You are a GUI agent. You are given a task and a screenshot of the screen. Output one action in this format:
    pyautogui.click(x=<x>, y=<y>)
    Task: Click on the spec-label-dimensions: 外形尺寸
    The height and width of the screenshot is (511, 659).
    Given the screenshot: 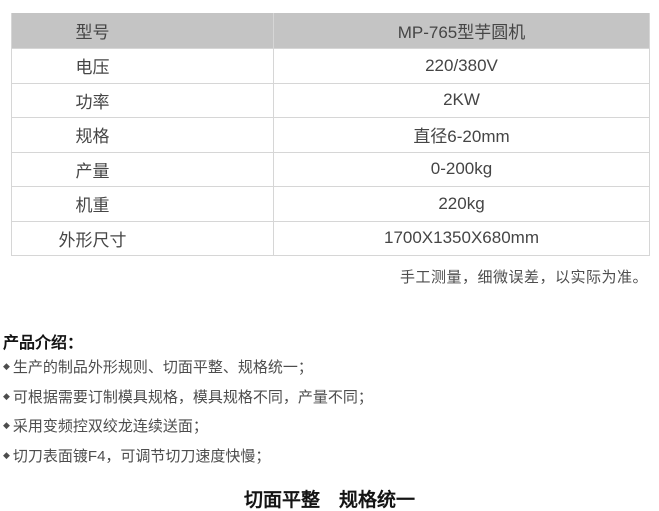 What is the action you would take?
    pyautogui.click(x=143, y=238)
    